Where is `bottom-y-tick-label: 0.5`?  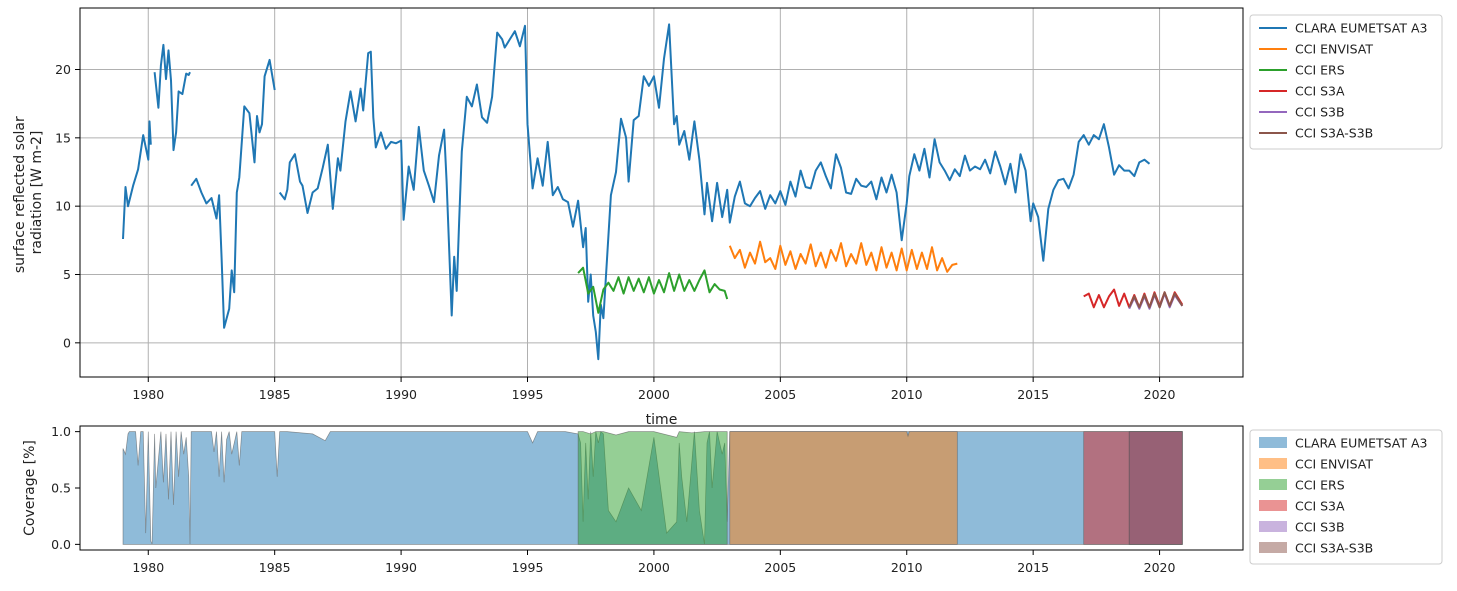 bottom-y-tick-label: 0.5 is located at coordinates (61, 488).